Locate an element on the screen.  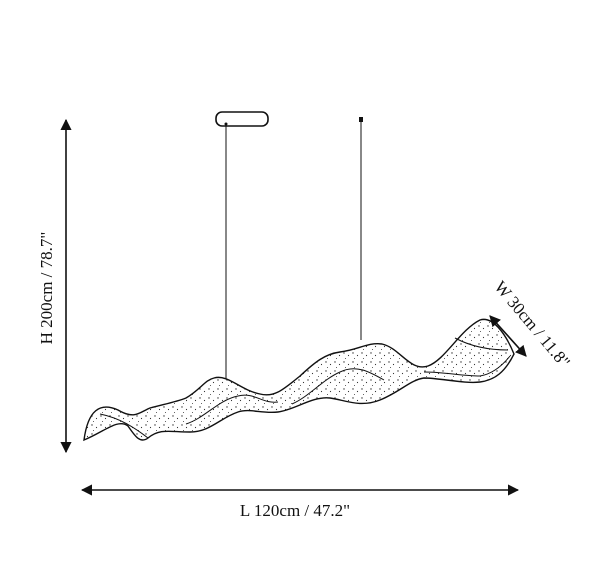
ceiling-canopy-icon is located at coordinates (242, 119).